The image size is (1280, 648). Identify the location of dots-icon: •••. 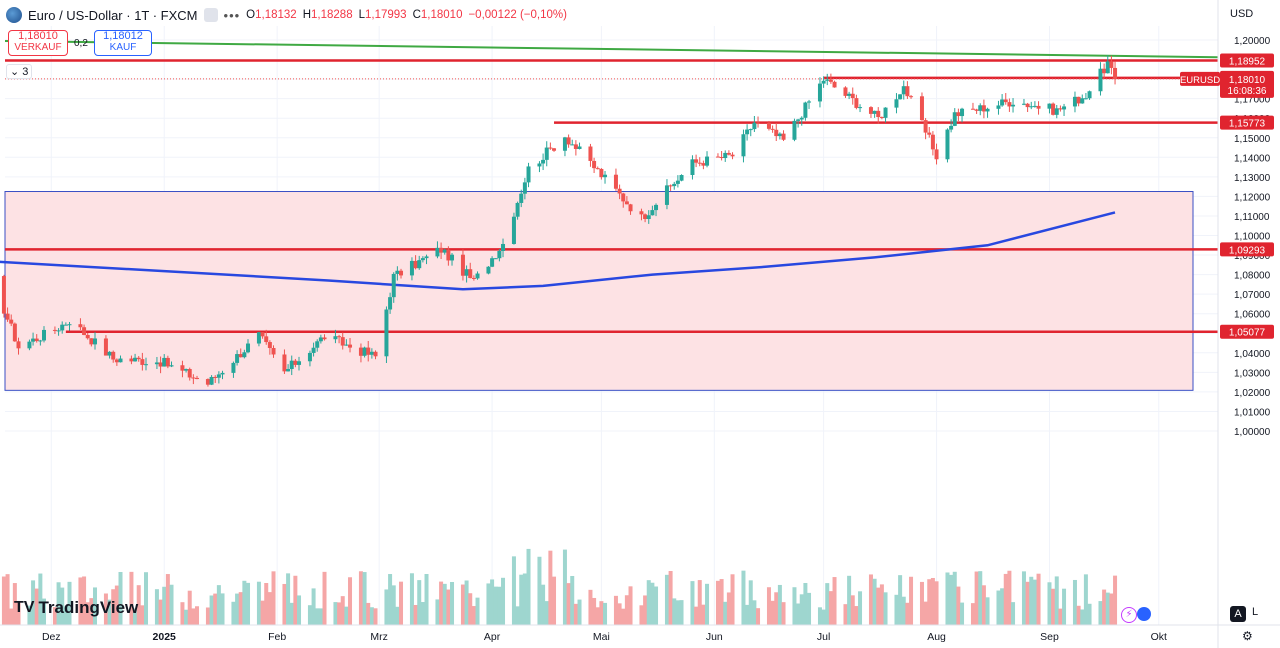
(232, 15).